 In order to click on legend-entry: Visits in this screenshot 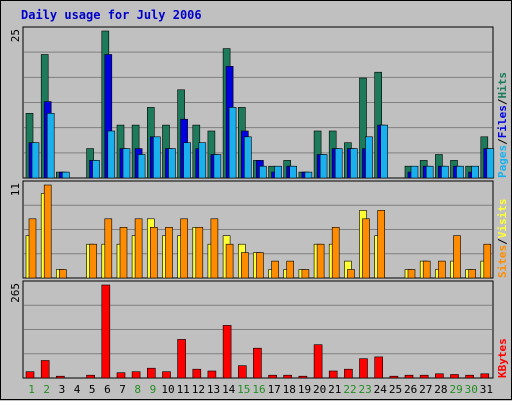, I will do `click(502, 219)`.